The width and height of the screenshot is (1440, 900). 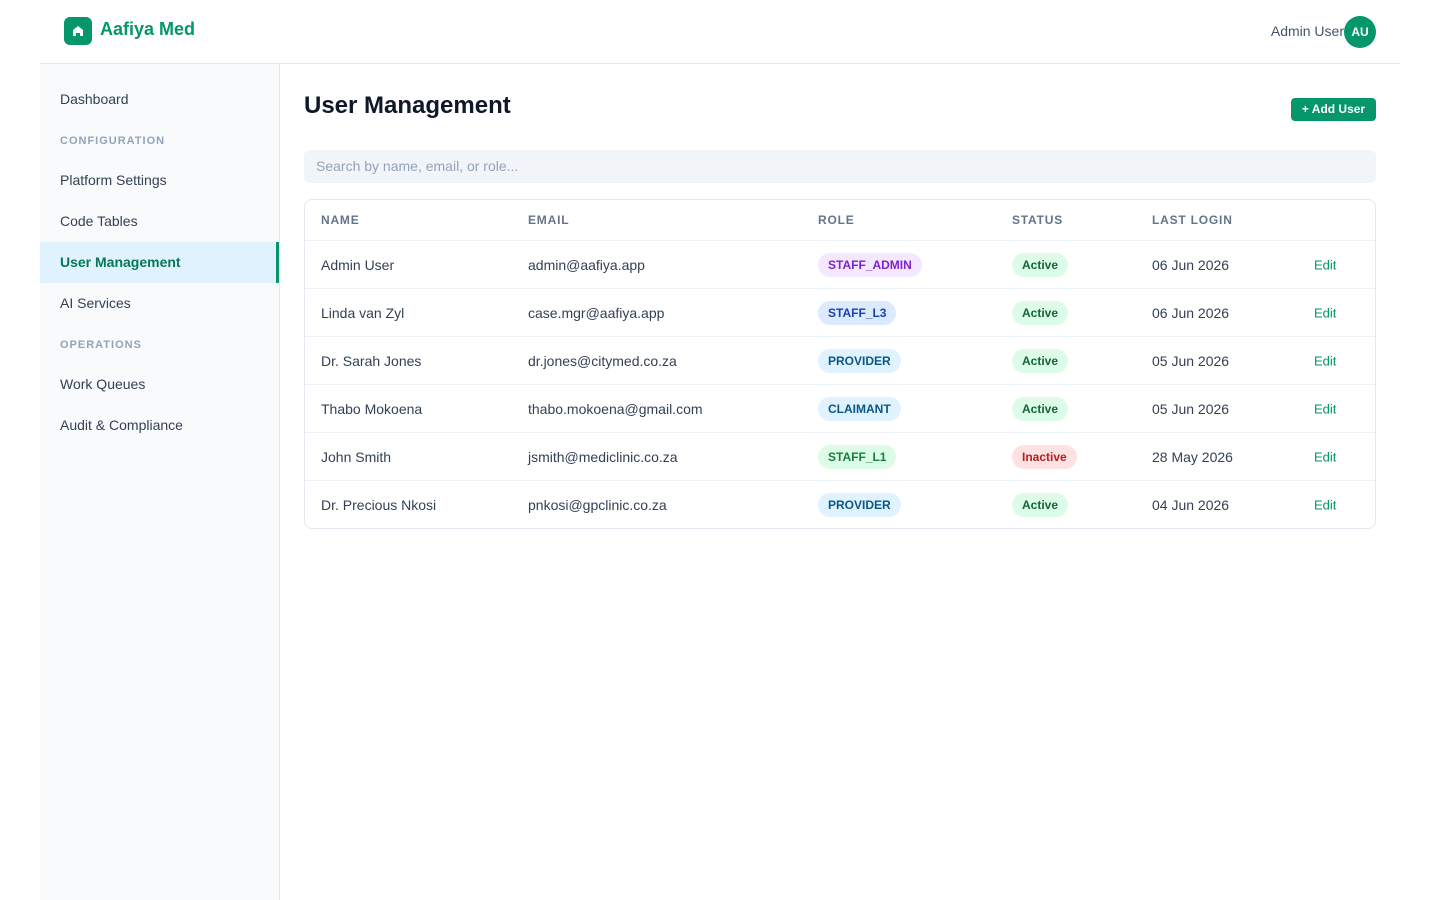 I want to click on avatar: AU, so click(x=1360, y=32).